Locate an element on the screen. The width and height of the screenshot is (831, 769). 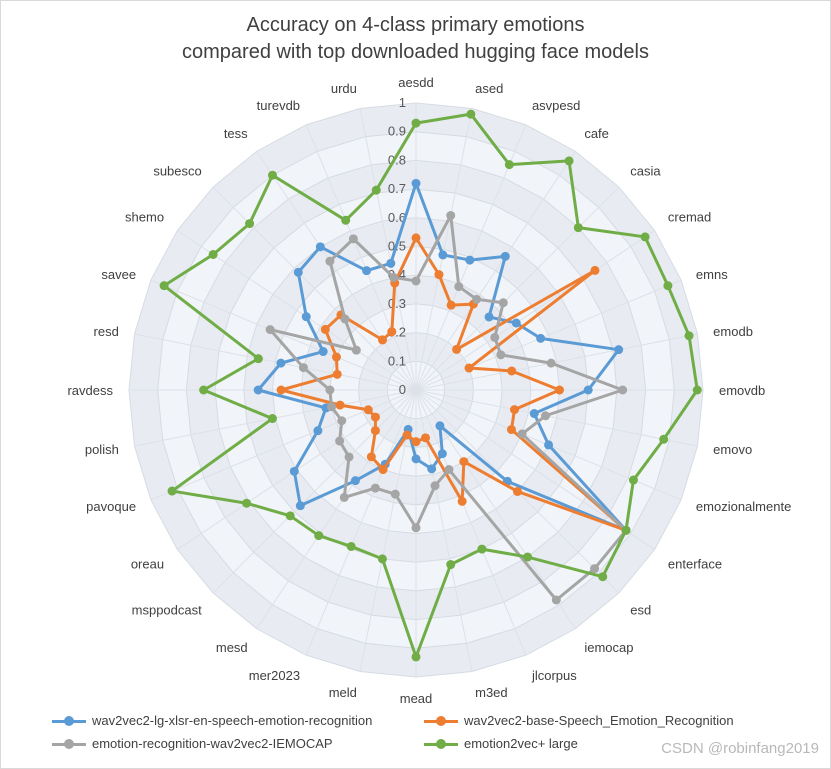
legend-label: emotion-recognition-wav2vec2-IEMOCAP is located at coordinates (212, 743).